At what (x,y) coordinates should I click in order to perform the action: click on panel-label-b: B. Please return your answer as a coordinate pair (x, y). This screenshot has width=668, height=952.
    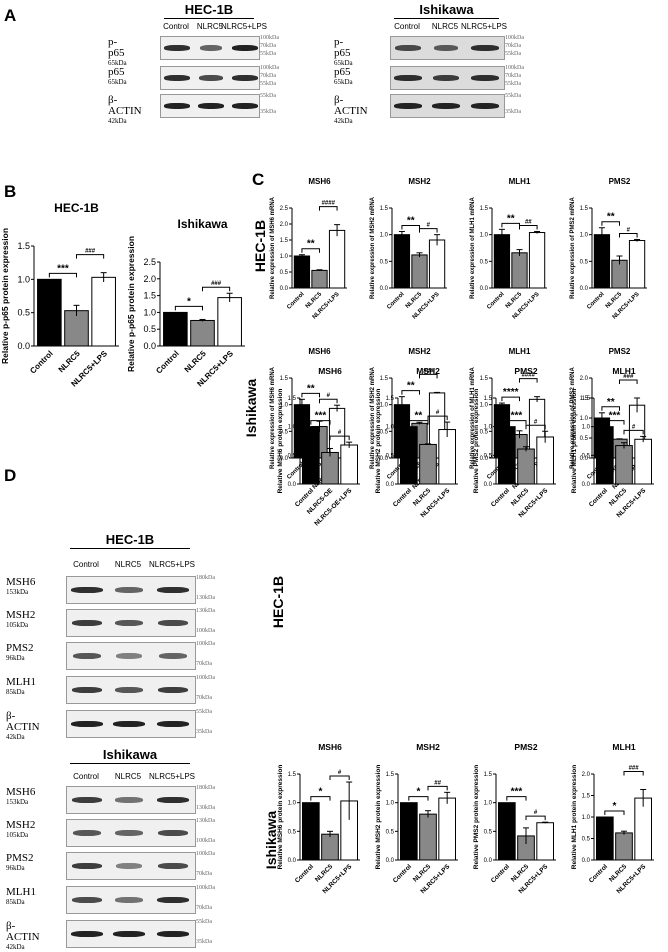
    Looking at the image, I should click on (10, 191).